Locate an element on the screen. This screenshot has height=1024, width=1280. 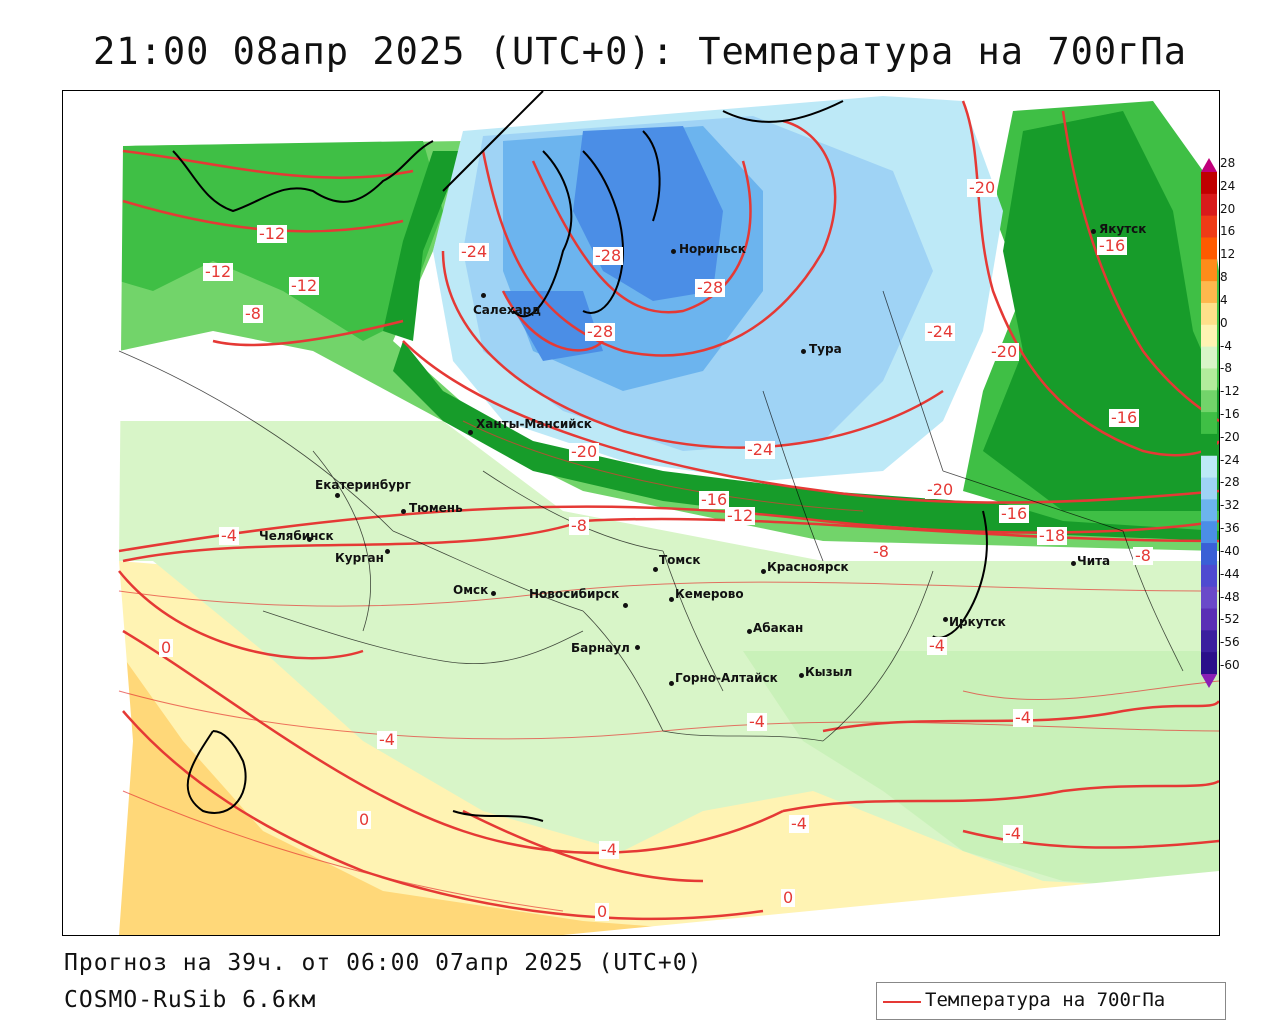
scale-tick-label: 28 is located at coordinates (1228, 163).